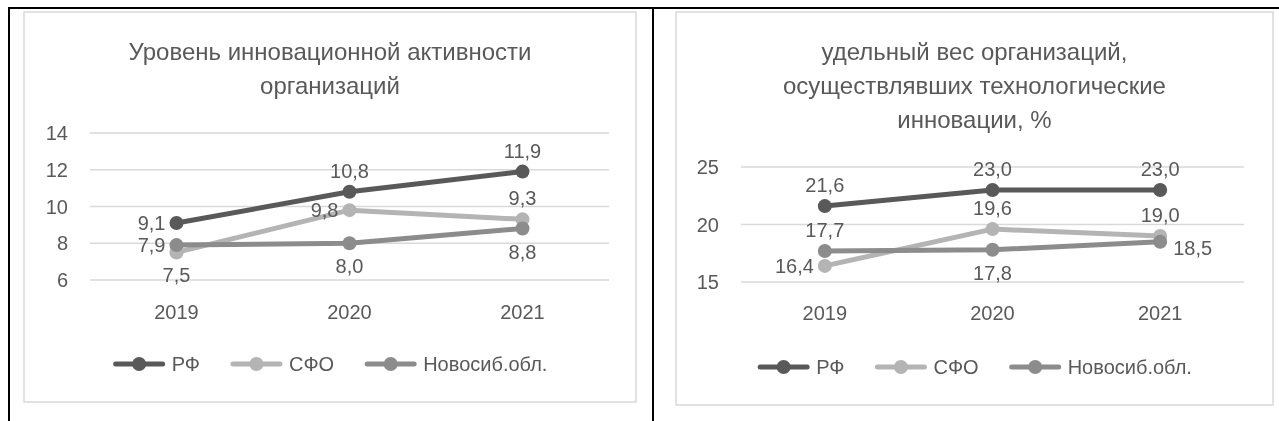 This screenshot has width=1279, height=421. Describe the element at coordinates (56, 133) in the screenshot. I see `y-tick-label: 14` at that location.